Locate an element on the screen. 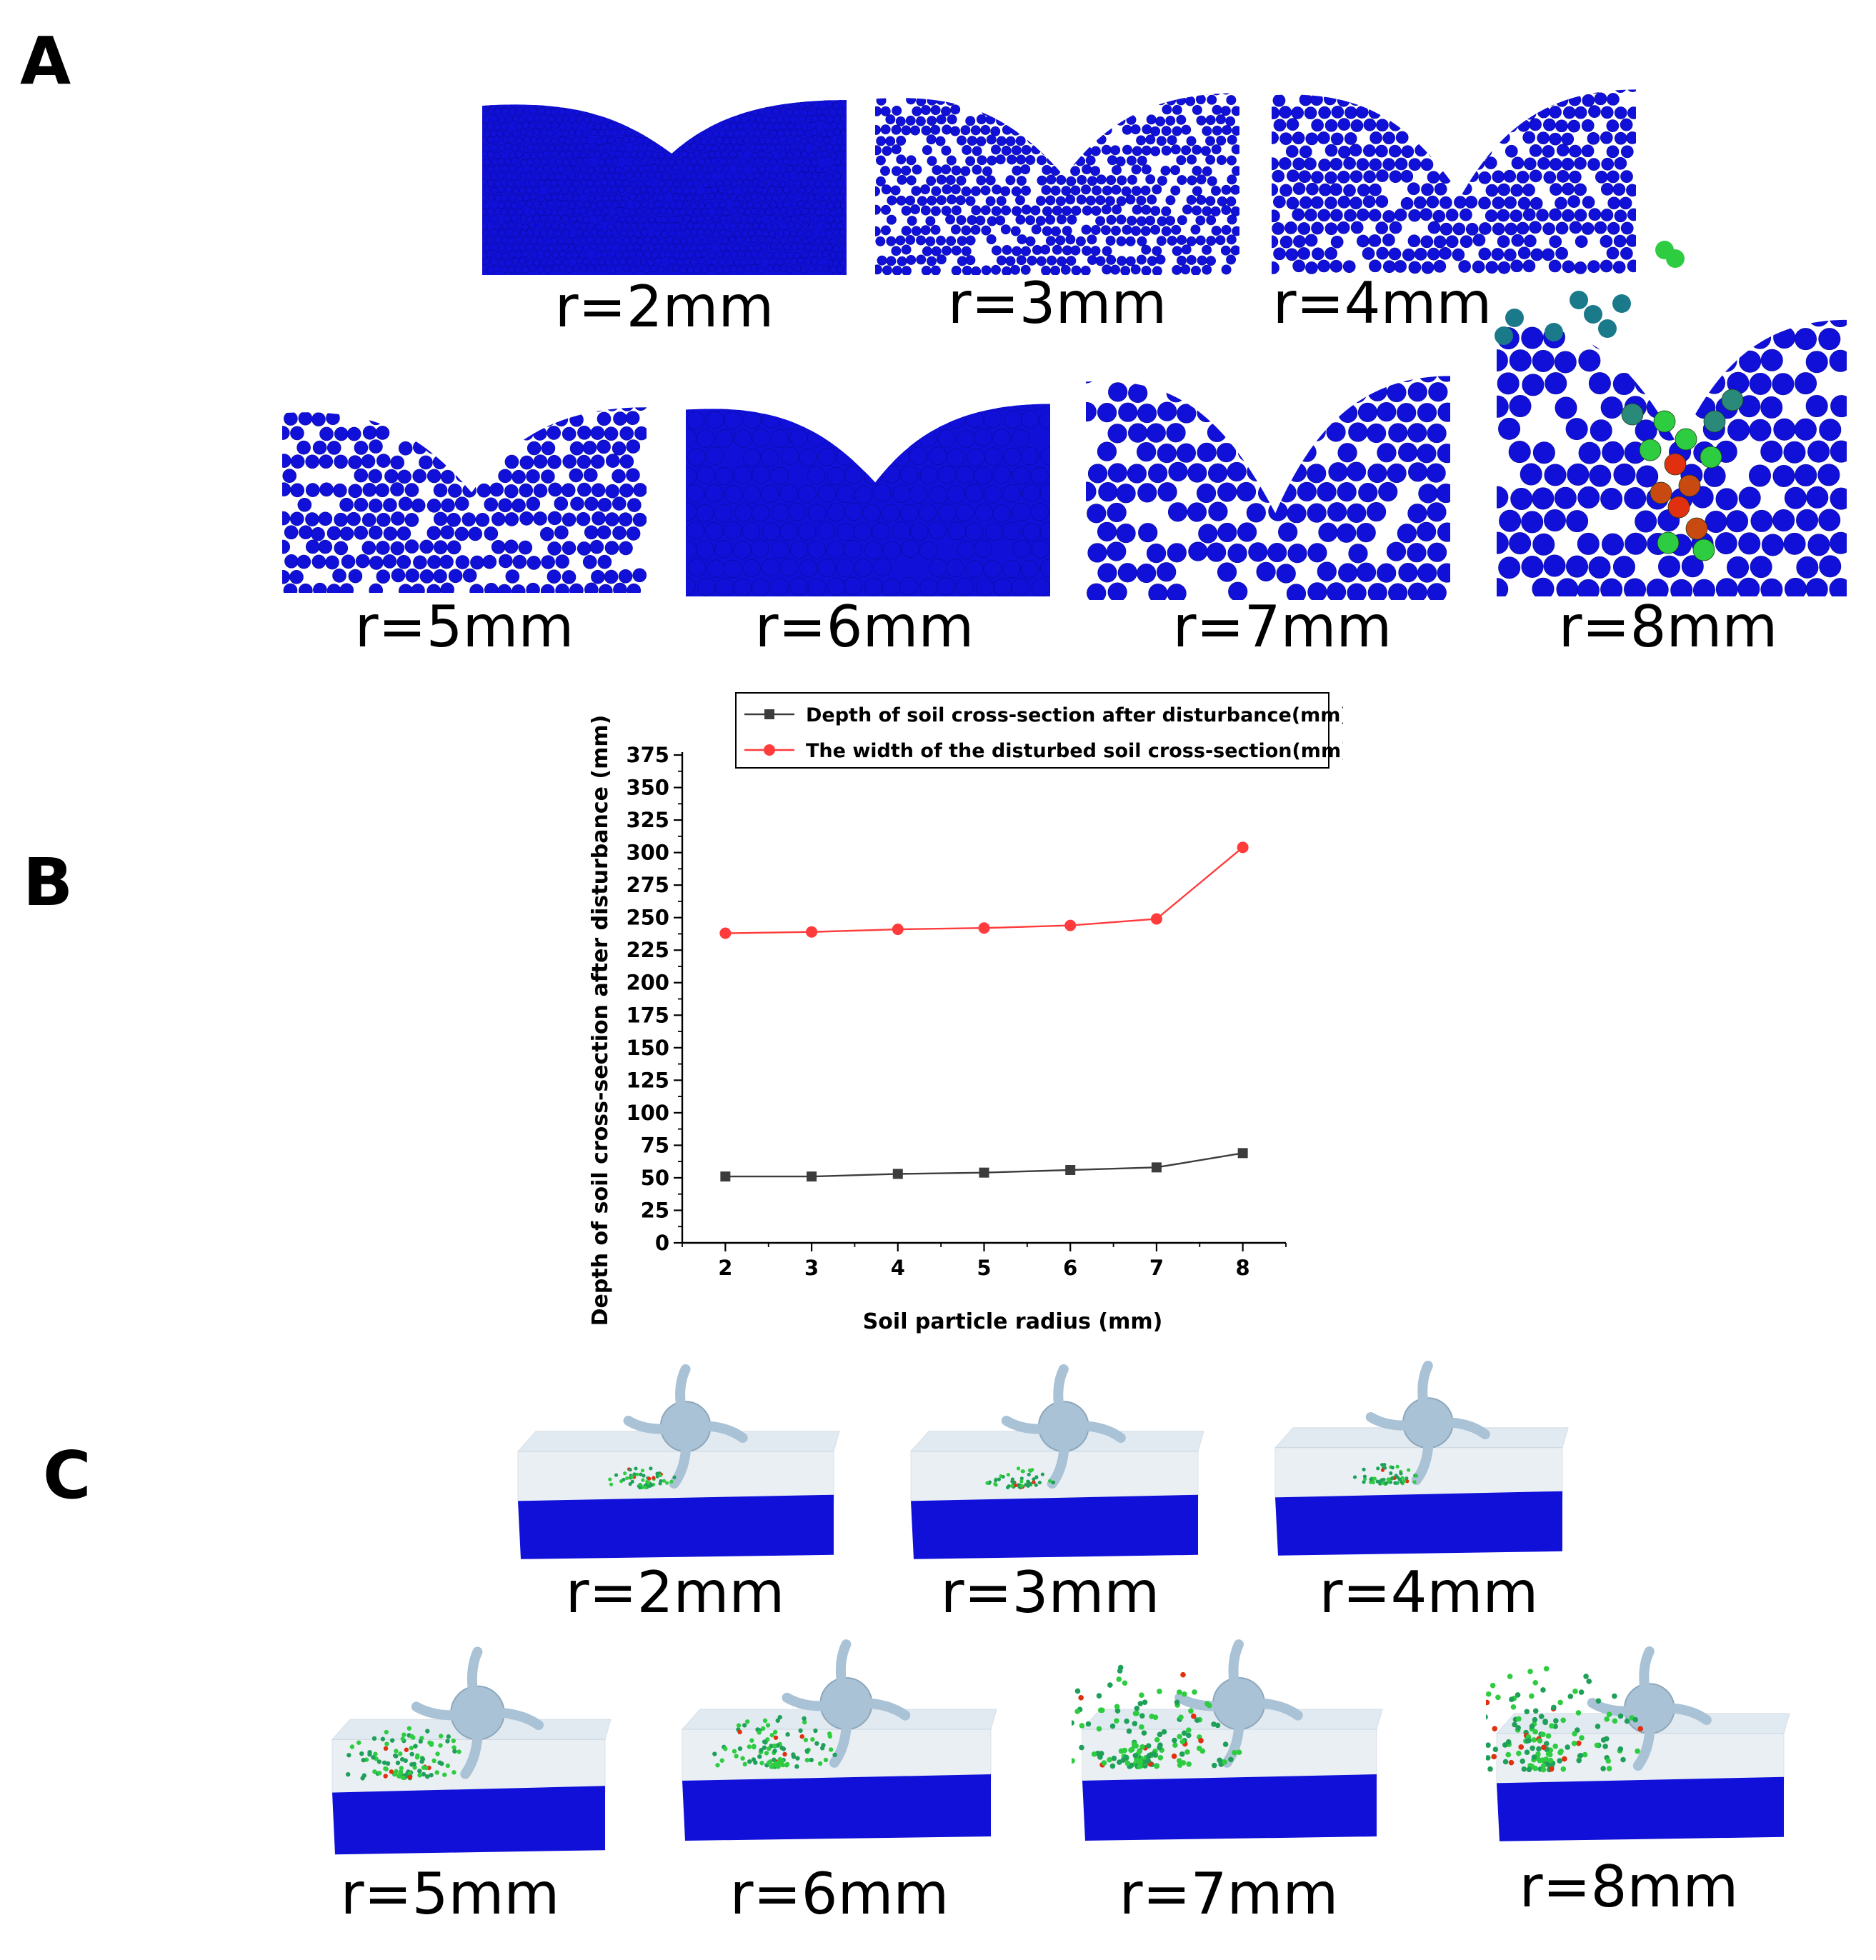 This screenshot has width=1876, height=1960. panel-a-section-2mm is located at coordinates (664, 185).